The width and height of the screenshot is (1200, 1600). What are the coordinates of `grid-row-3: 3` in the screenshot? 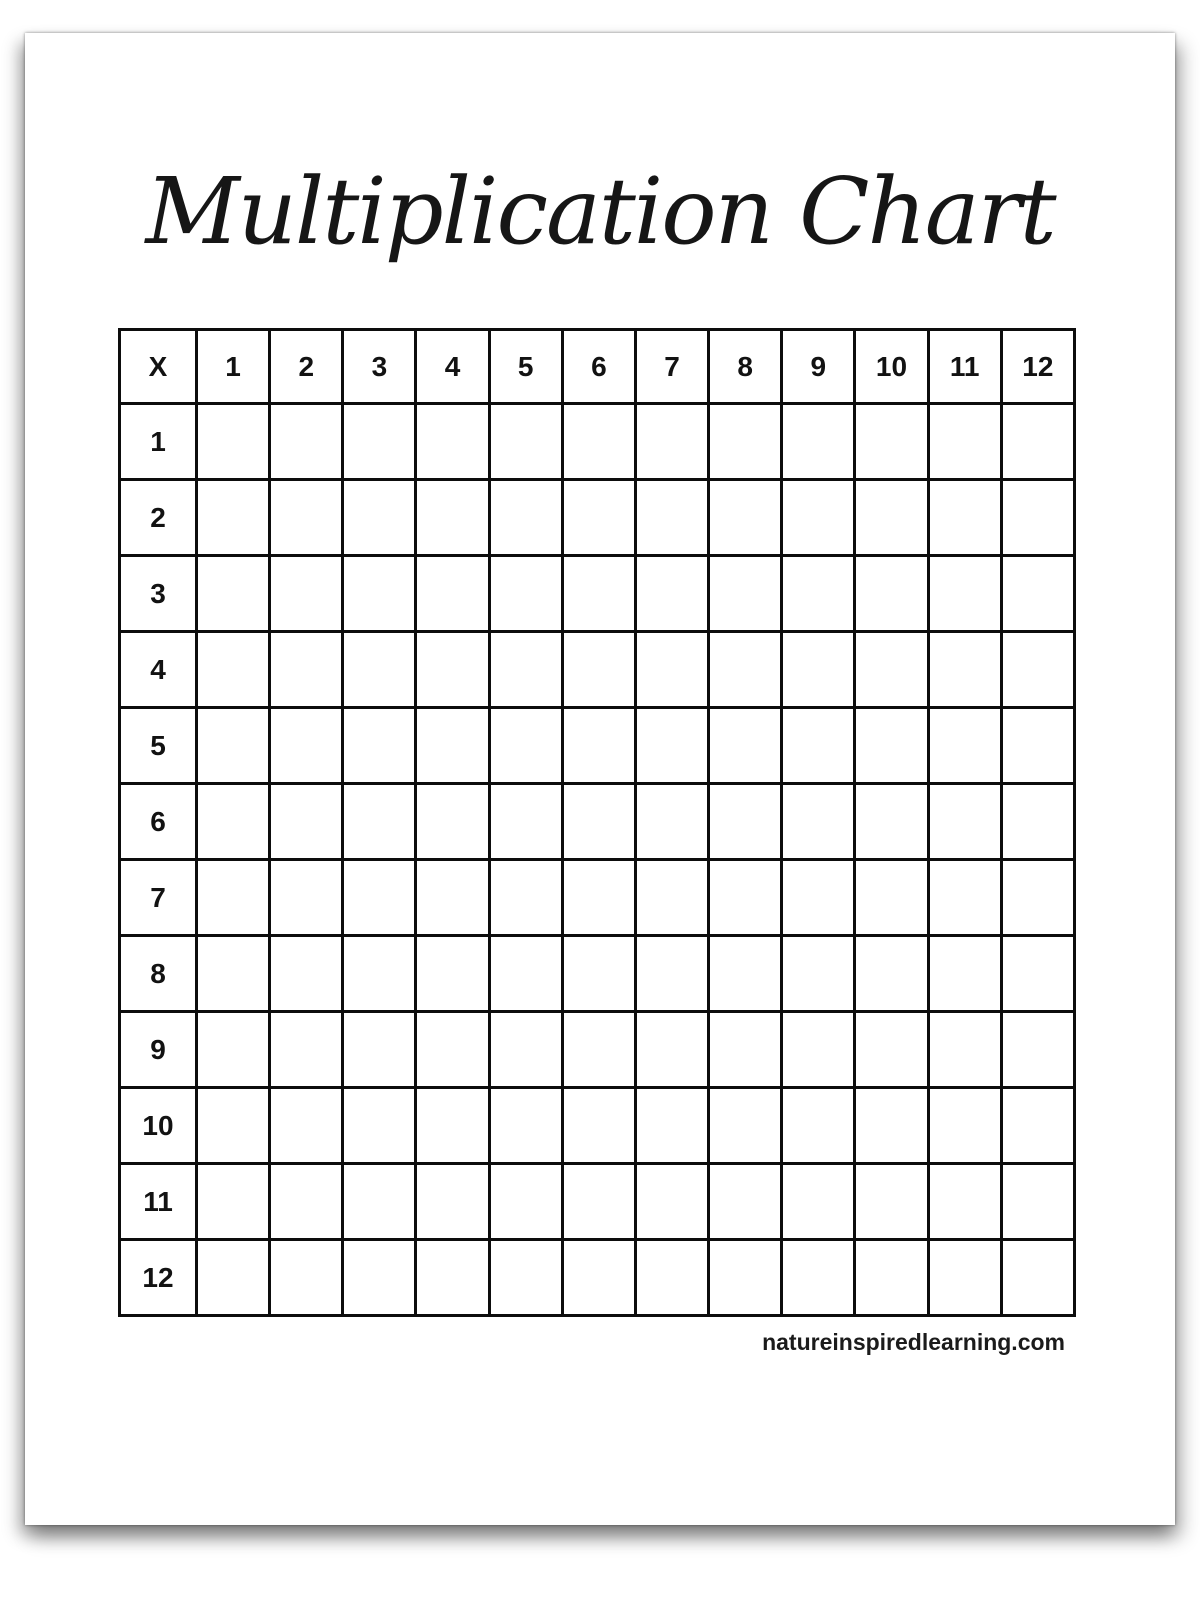 It's located at (597, 593).